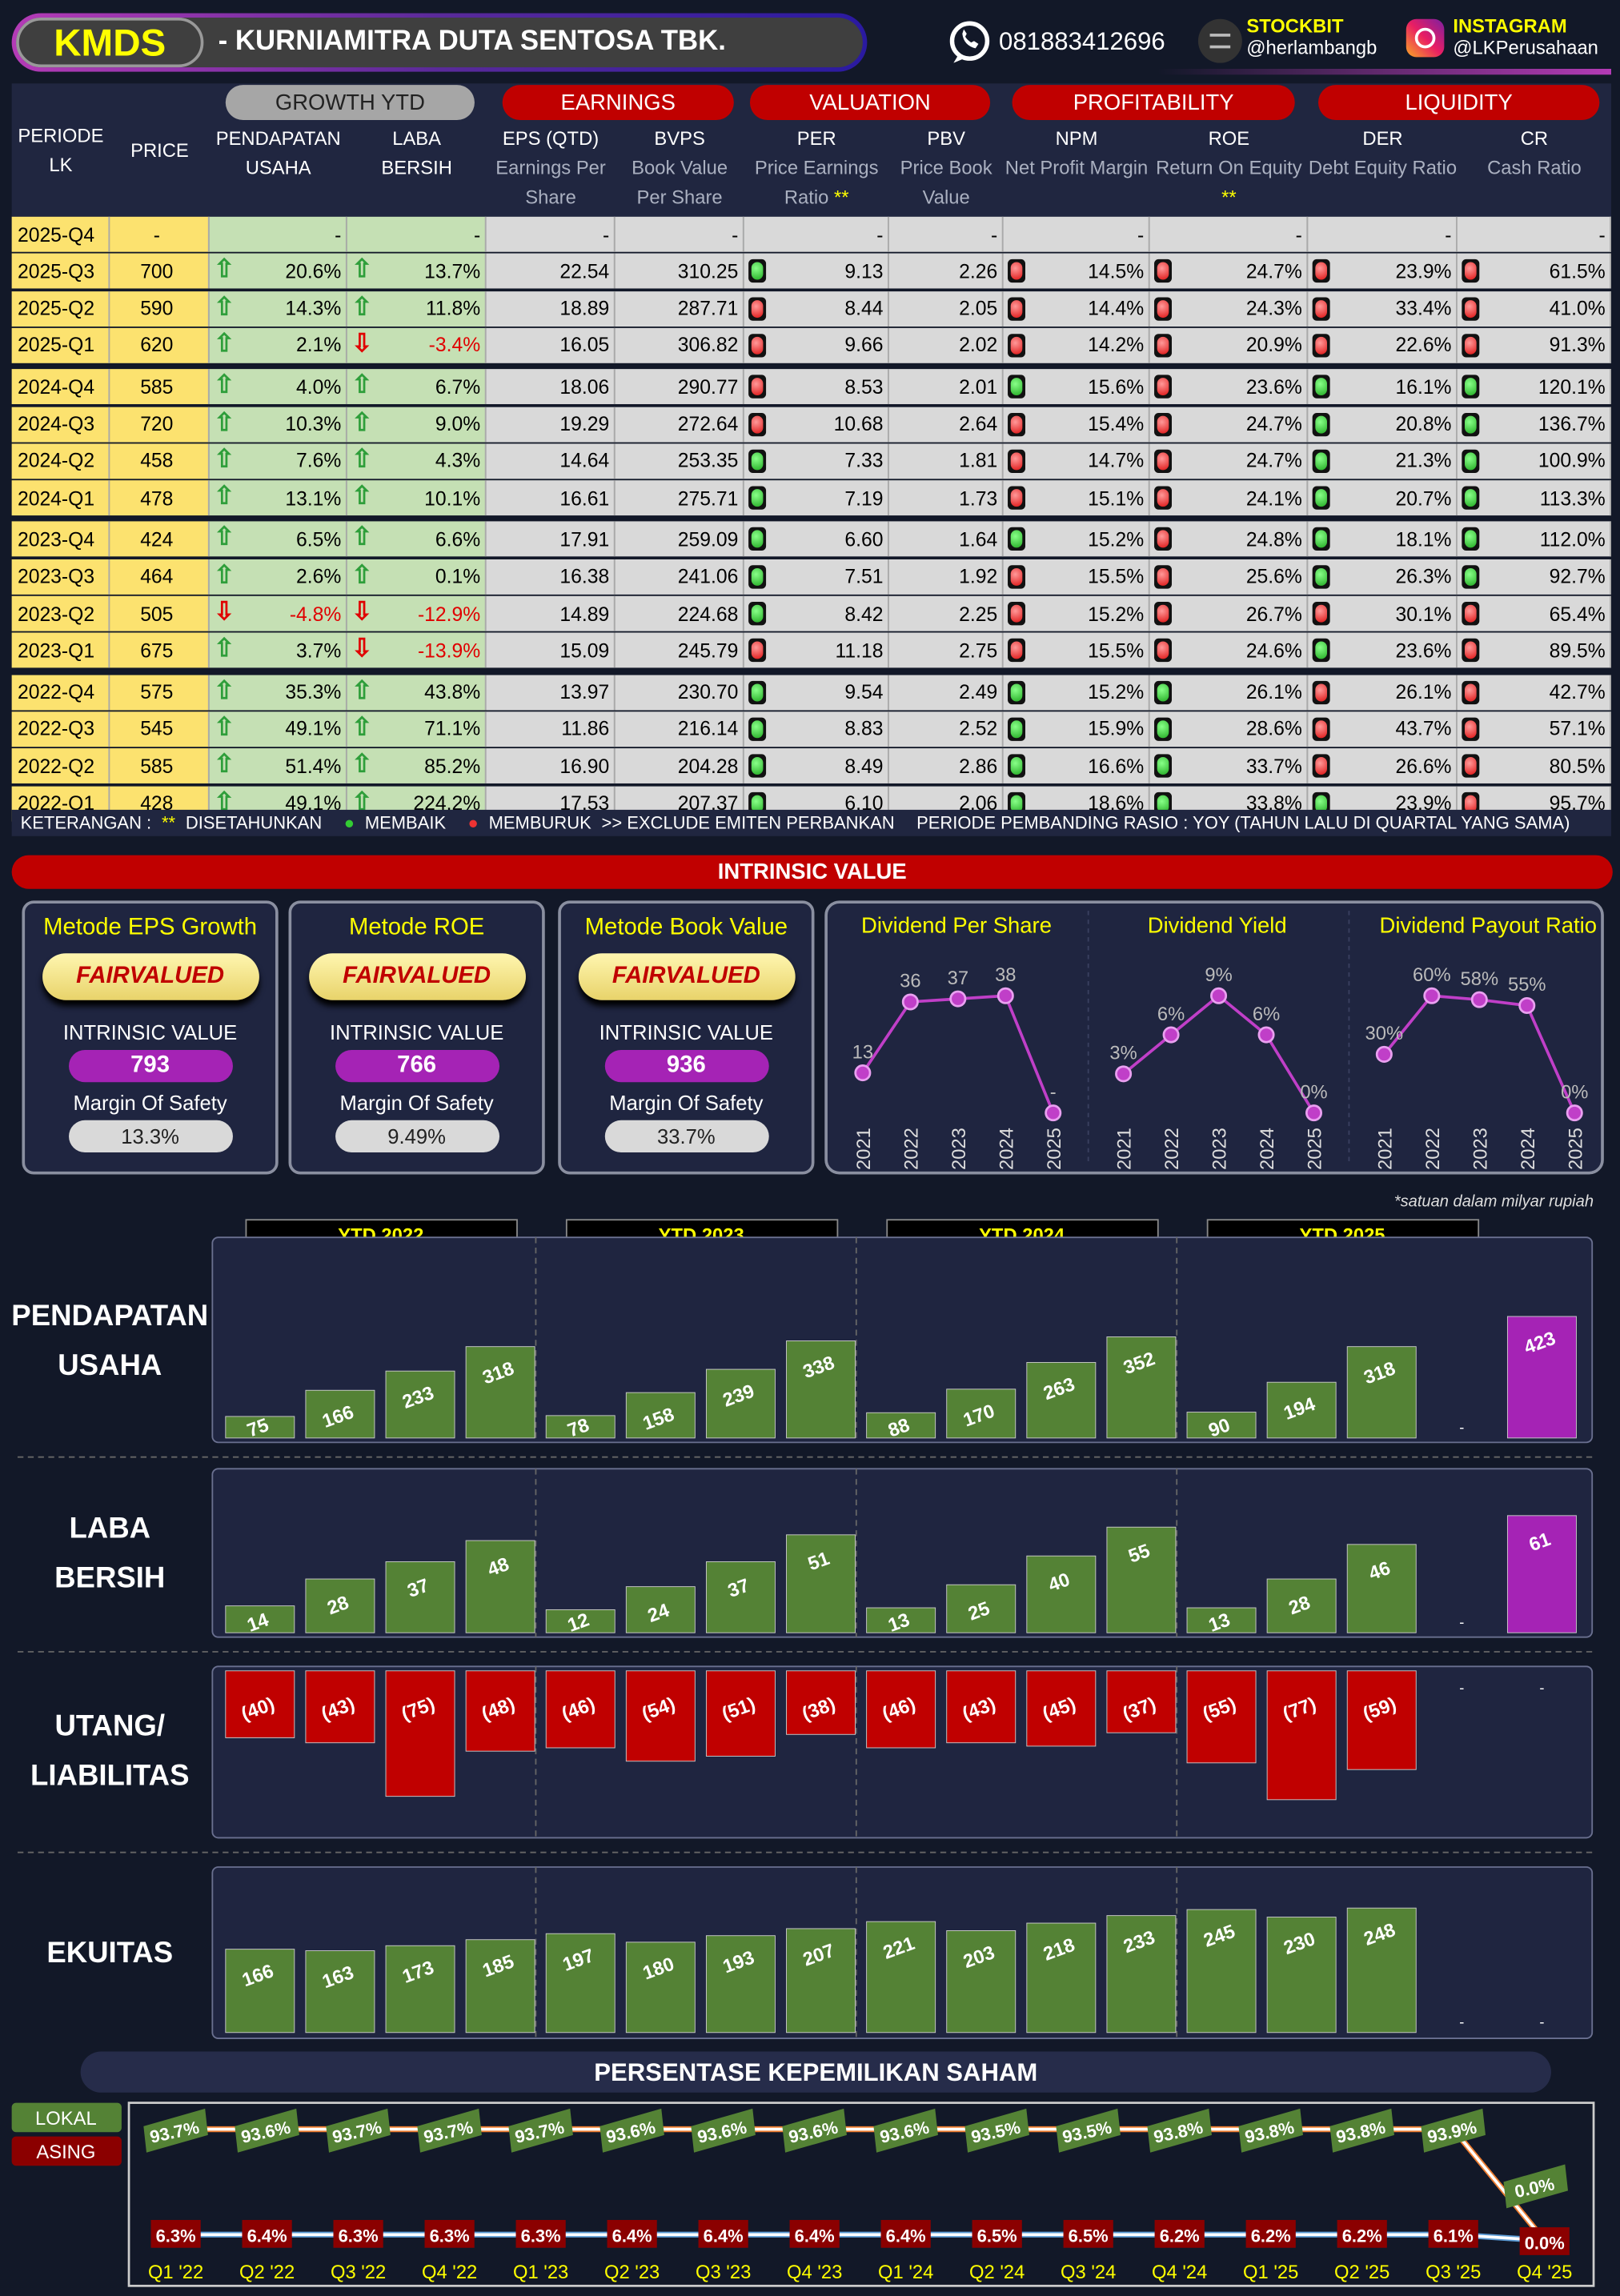 Image resolution: width=1620 pixels, height=2296 pixels. Describe the element at coordinates (1528, 1149) in the screenshot. I see `year-label: 2024` at that location.